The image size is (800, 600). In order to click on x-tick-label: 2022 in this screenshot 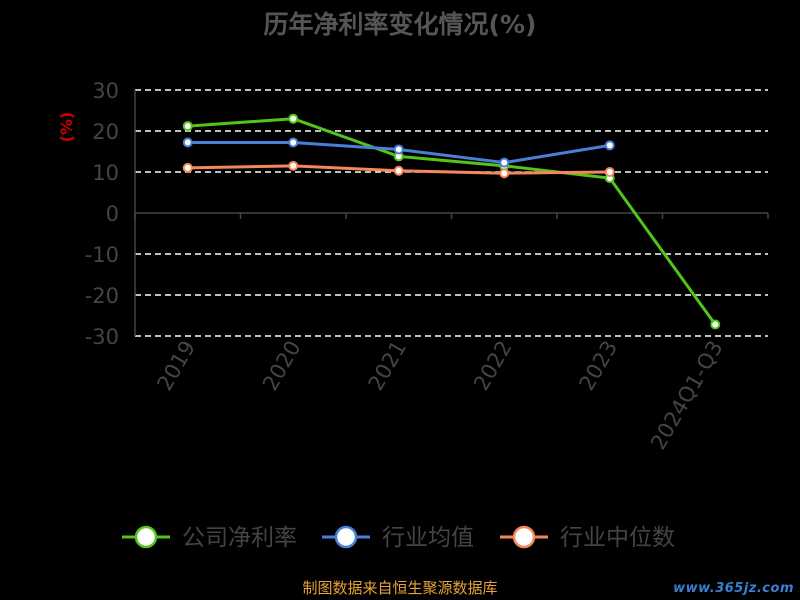, I will do `click(493, 366)`.